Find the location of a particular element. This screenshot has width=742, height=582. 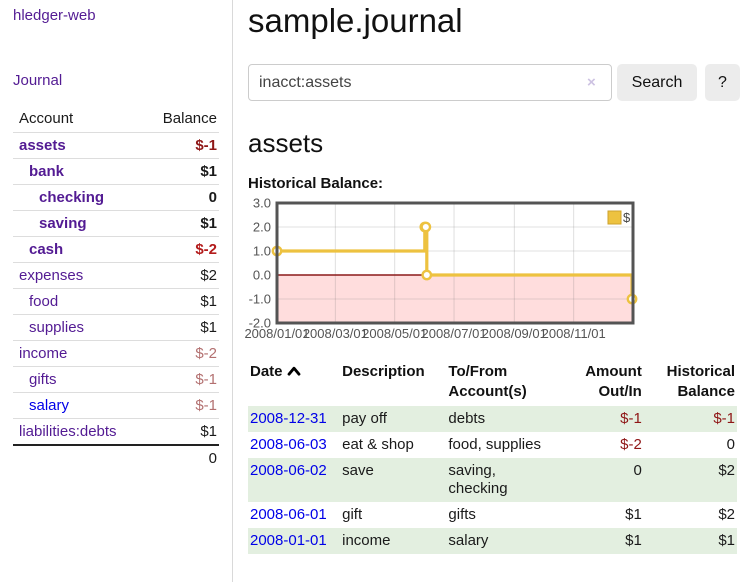

svg-text: 2008/07/01 is located at coordinates (453, 333).